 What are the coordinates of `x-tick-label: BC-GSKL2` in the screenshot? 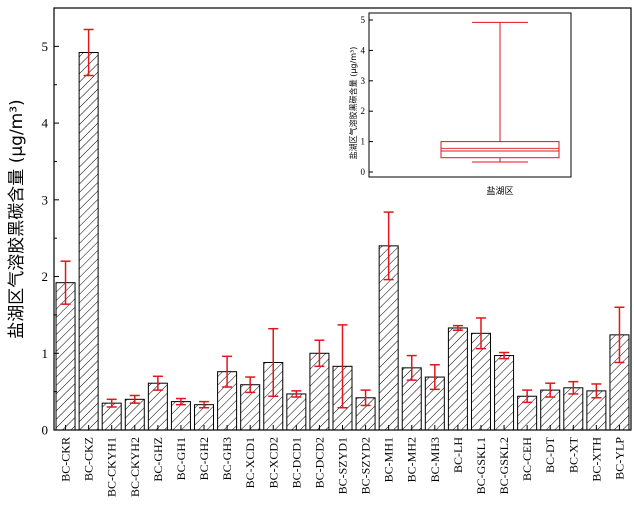 It's located at (504, 465).